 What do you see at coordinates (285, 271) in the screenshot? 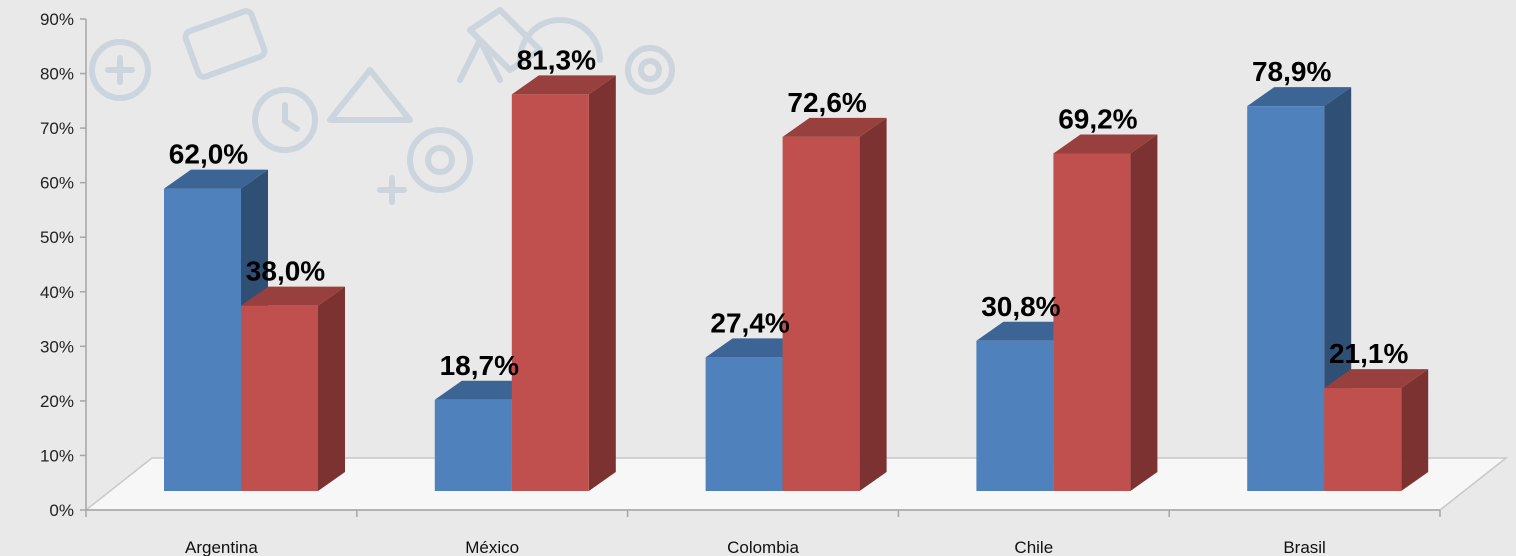
I see `data-label-2-0: 38,0%` at bounding box center [285, 271].